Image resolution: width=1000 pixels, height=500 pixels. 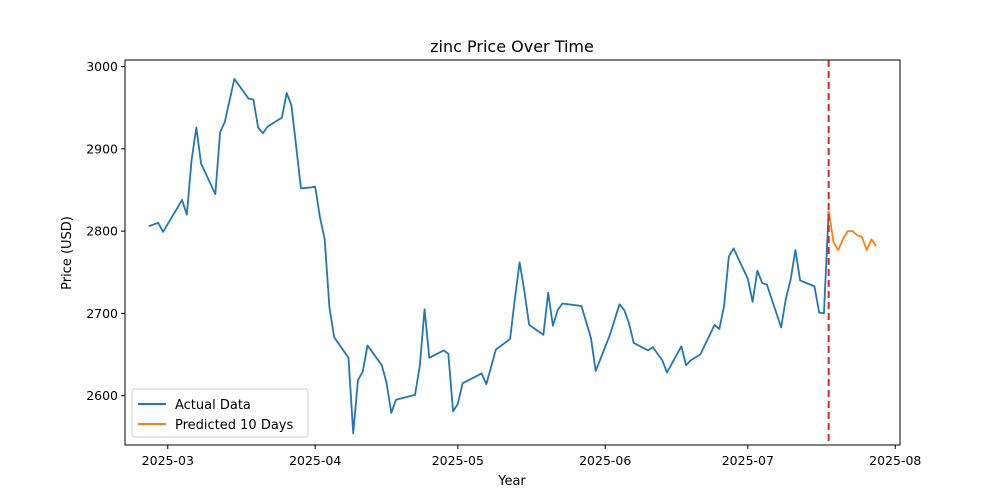 What do you see at coordinates (213, 405) in the screenshot?
I see `legend-label-actual: Actual Data` at bounding box center [213, 405].